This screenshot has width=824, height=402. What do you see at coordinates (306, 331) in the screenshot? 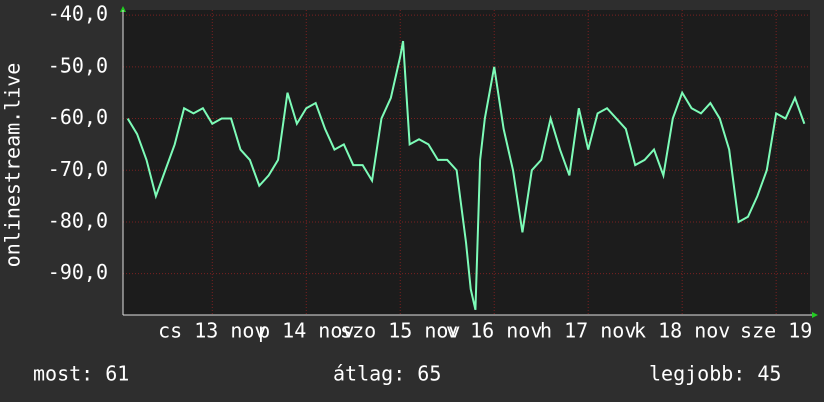
I see `x-tick-label: p 14 nov` at bounding box center [306, 331].